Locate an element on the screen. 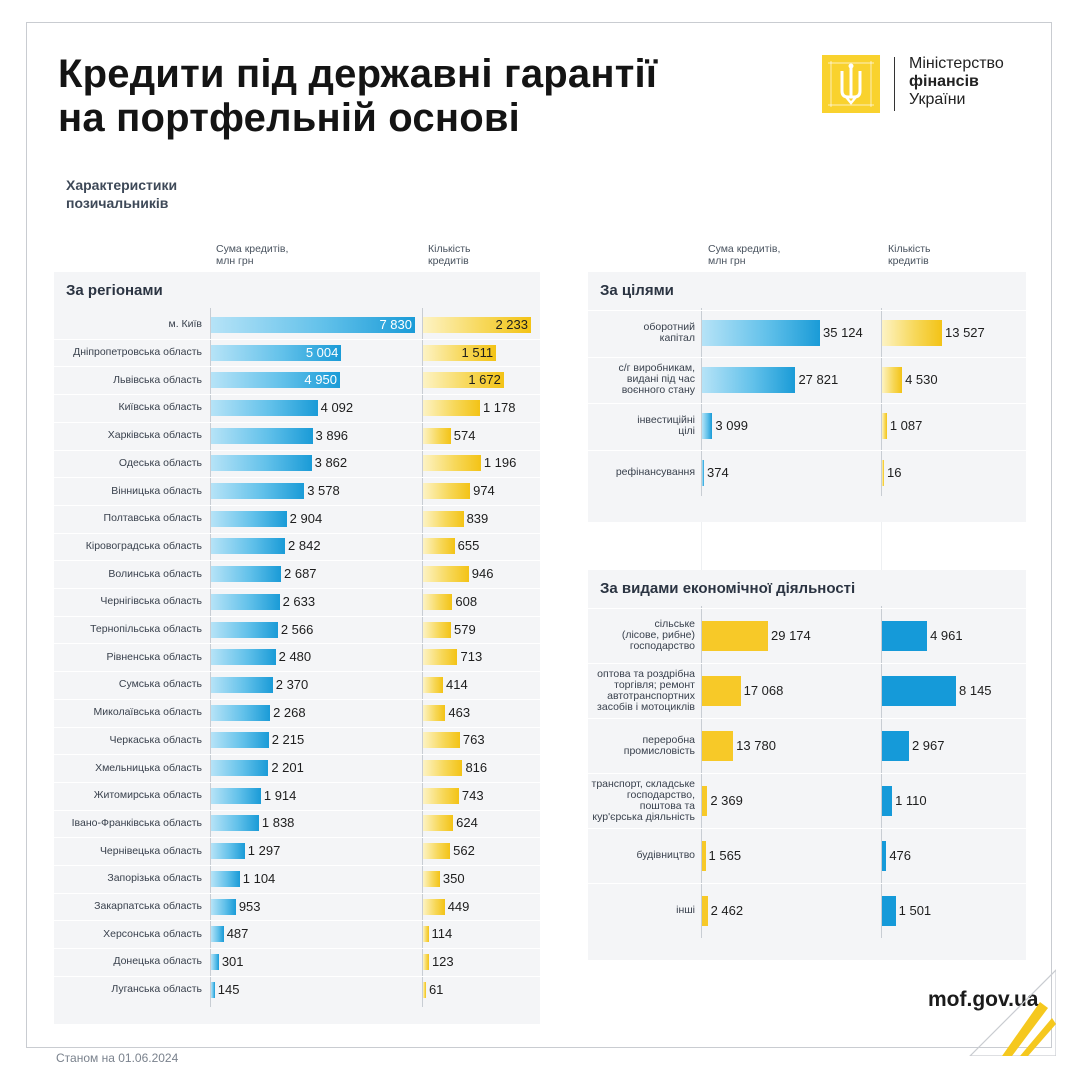 The width and height of the screenshot is (1080, 1080). value-label-sum: 17 068 is located at coordinates (763, 690).